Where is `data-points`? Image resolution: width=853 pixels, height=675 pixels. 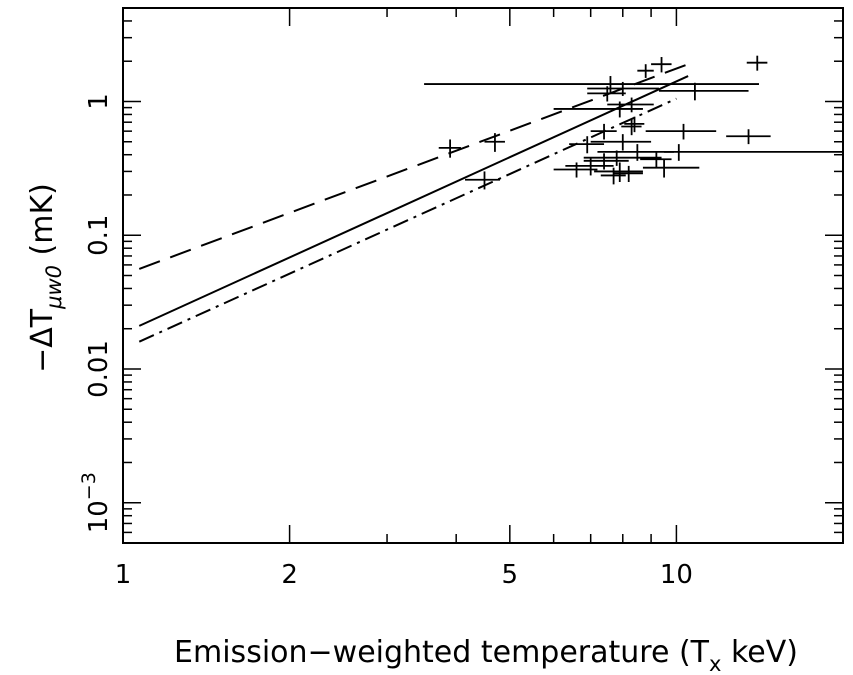
data-points is located at coordinates (633, 122).